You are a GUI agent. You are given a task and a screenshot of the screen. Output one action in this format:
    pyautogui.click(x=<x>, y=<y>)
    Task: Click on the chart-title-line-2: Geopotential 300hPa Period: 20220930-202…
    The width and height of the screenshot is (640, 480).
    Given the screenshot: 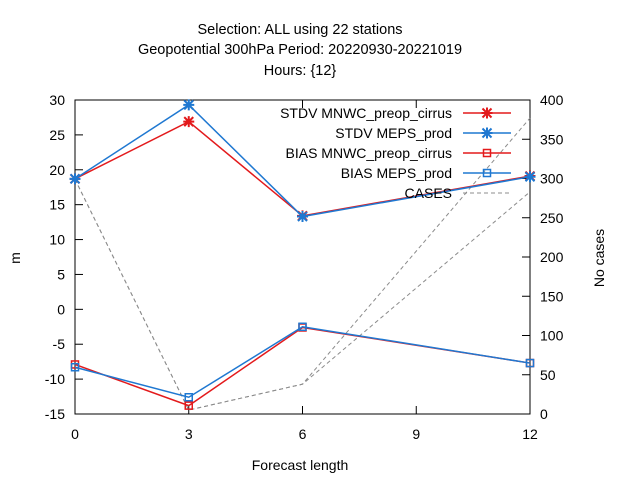 What is the action you would take?
    pyautogui.click(x=300, y=50)
    